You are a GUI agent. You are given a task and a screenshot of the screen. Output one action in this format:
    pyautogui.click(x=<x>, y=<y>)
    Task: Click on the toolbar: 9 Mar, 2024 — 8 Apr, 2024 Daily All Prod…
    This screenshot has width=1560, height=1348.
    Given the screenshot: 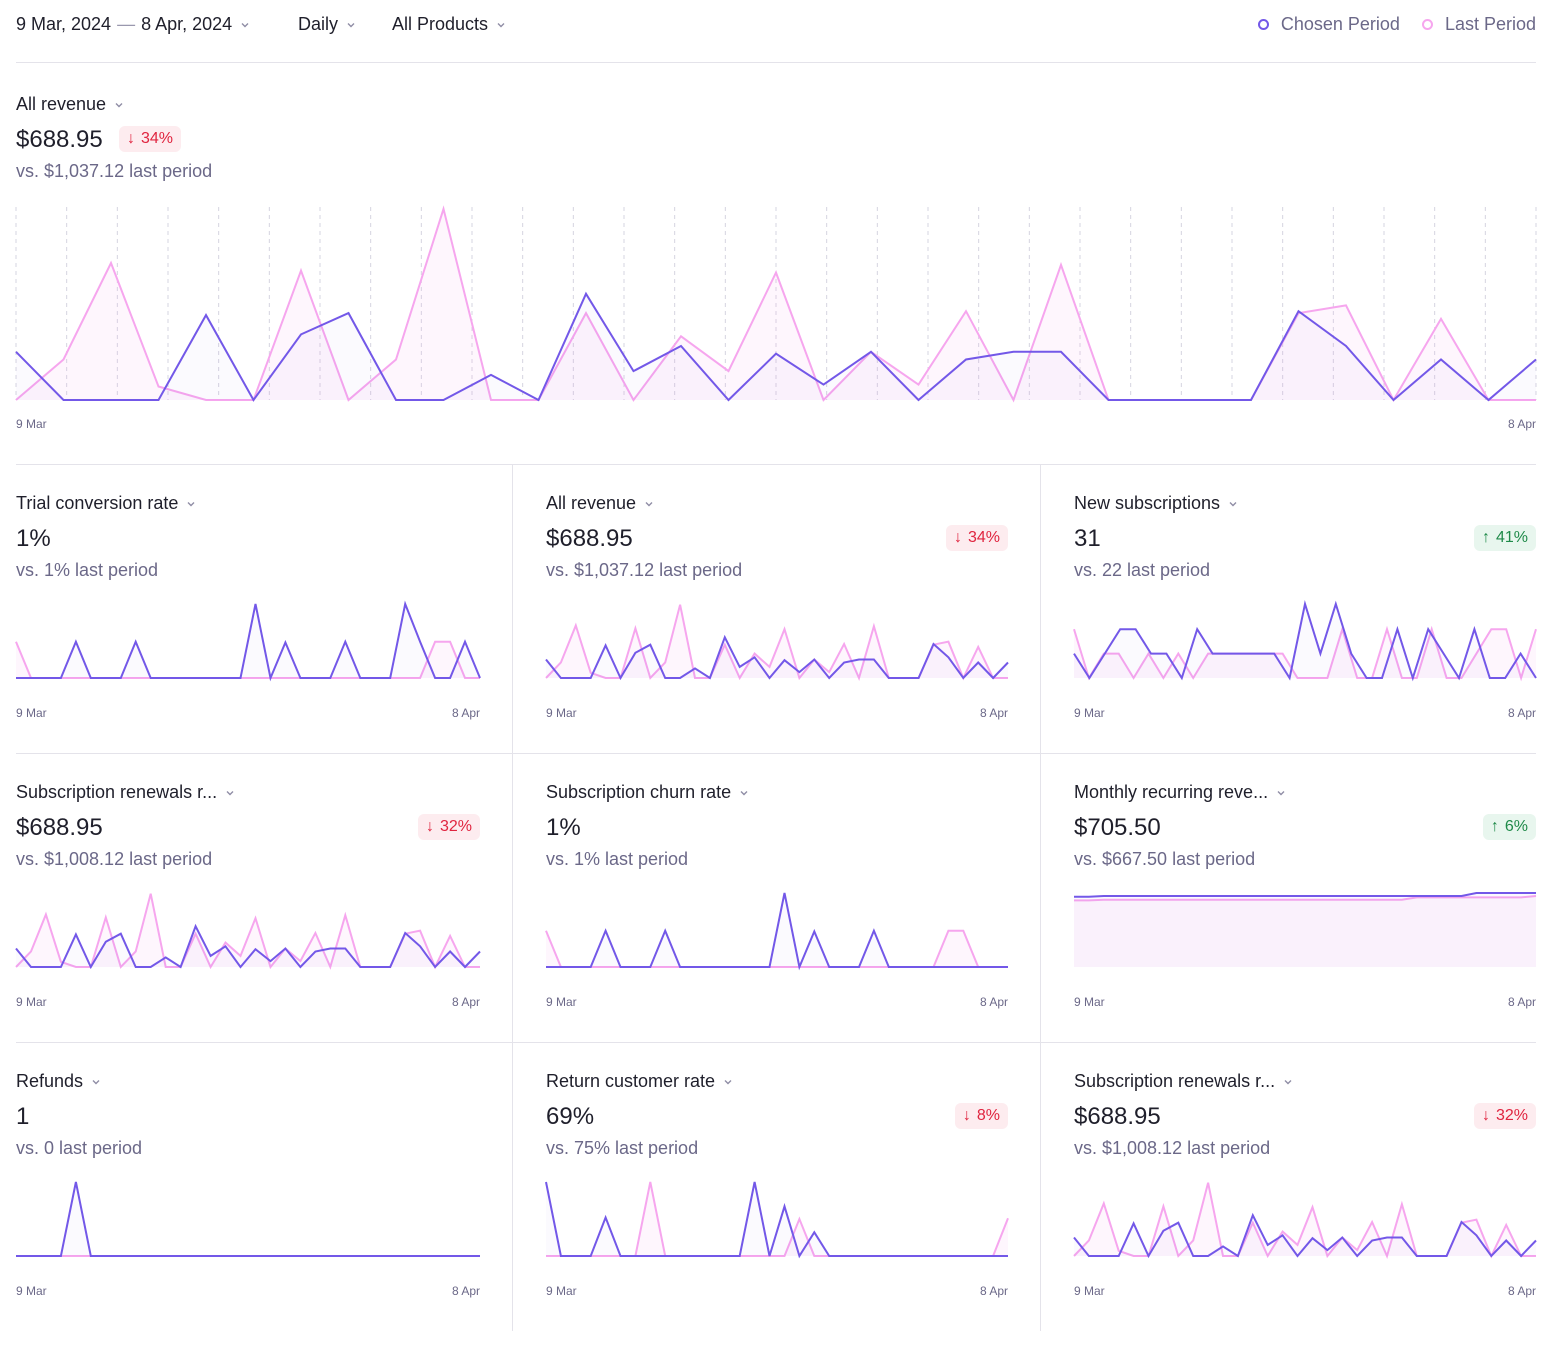 What is the action you would take?
    pyautogui.click(x=776, y=26)
    